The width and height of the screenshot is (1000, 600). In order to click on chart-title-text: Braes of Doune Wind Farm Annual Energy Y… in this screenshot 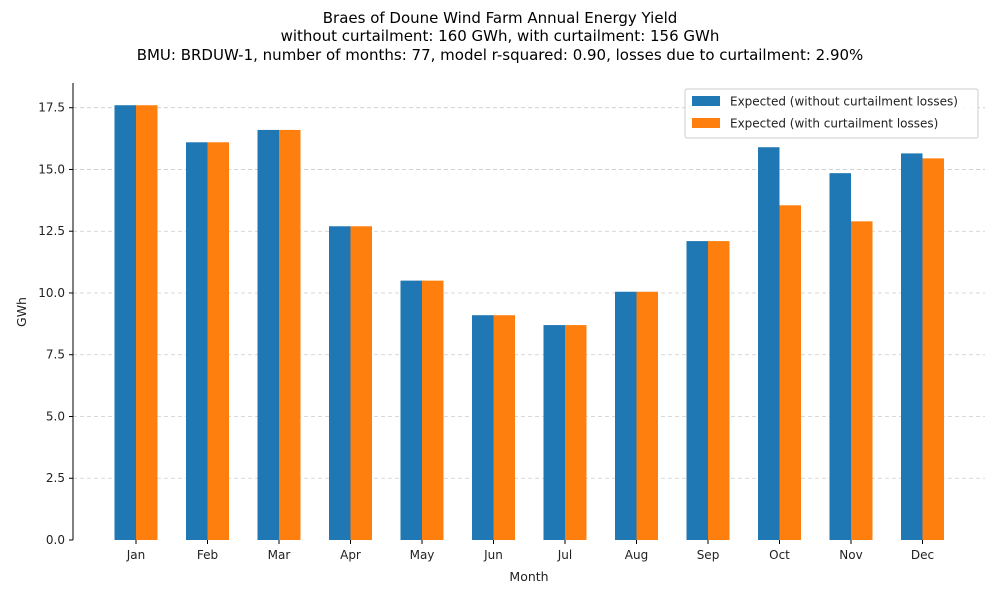, I will do `click(500, 18)`.